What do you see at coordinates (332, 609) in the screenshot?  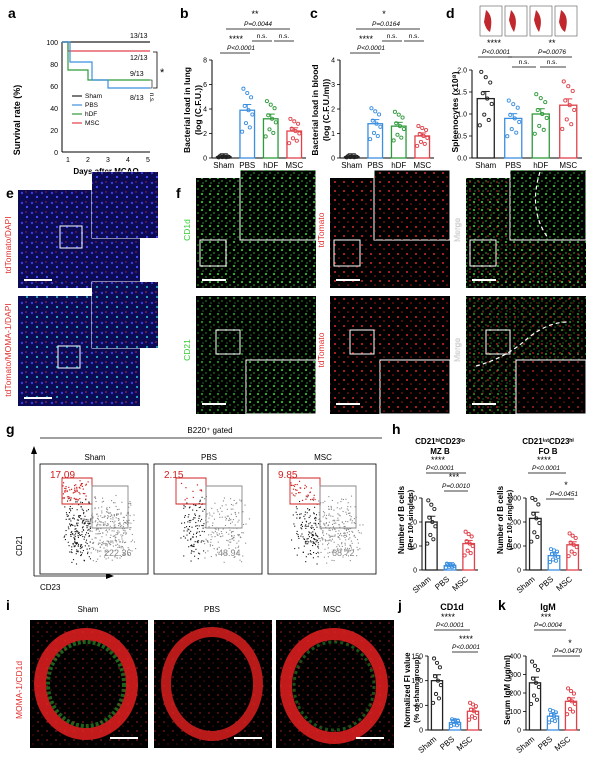 I see `i-title-msc: MSC` at bounding box center [332, 609].